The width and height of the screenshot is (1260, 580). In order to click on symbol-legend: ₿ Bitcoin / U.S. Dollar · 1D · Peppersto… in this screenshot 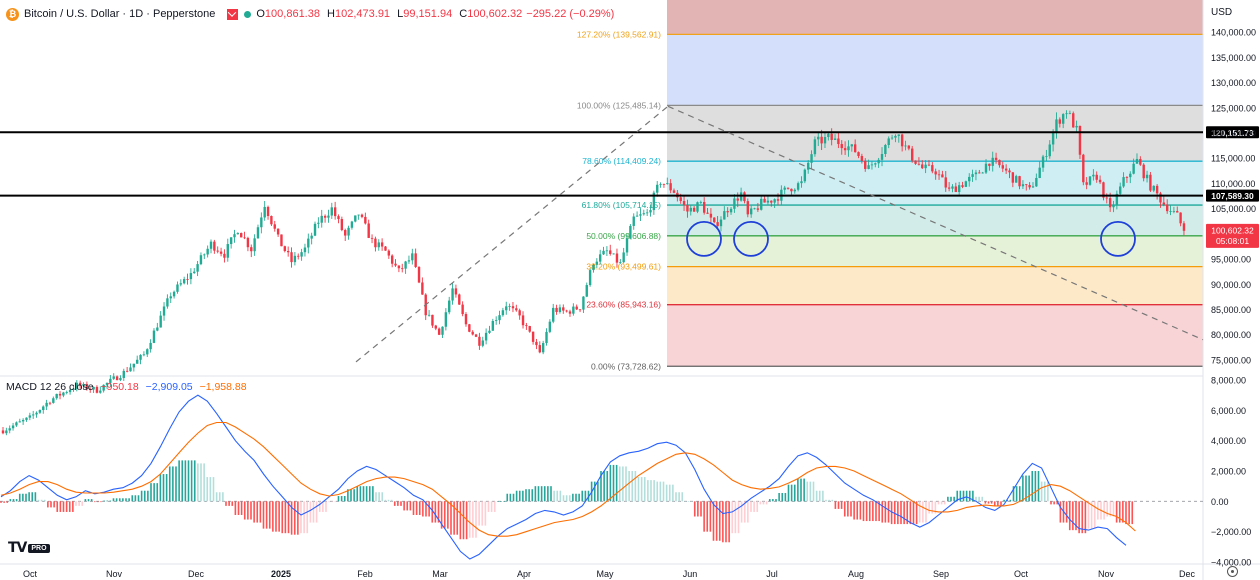, I will do `click(310, 14)`.